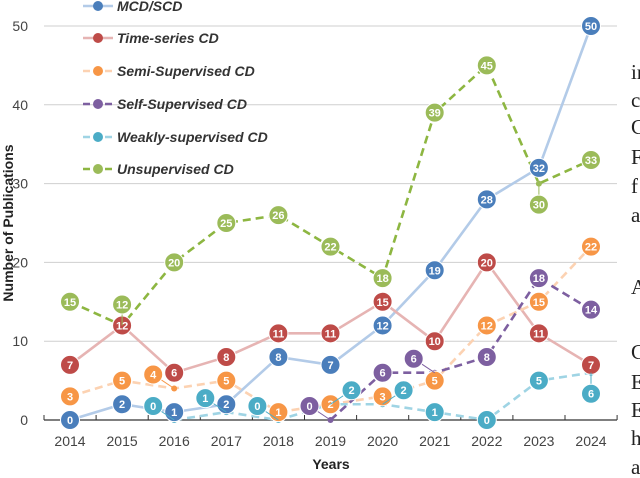 The width and height of the screenshot is (640, 478). What do you see at coordinates (8, 222) in the screenshot?
I see `y-axis-title: Number of Publications` at bounding box center [8, 222].